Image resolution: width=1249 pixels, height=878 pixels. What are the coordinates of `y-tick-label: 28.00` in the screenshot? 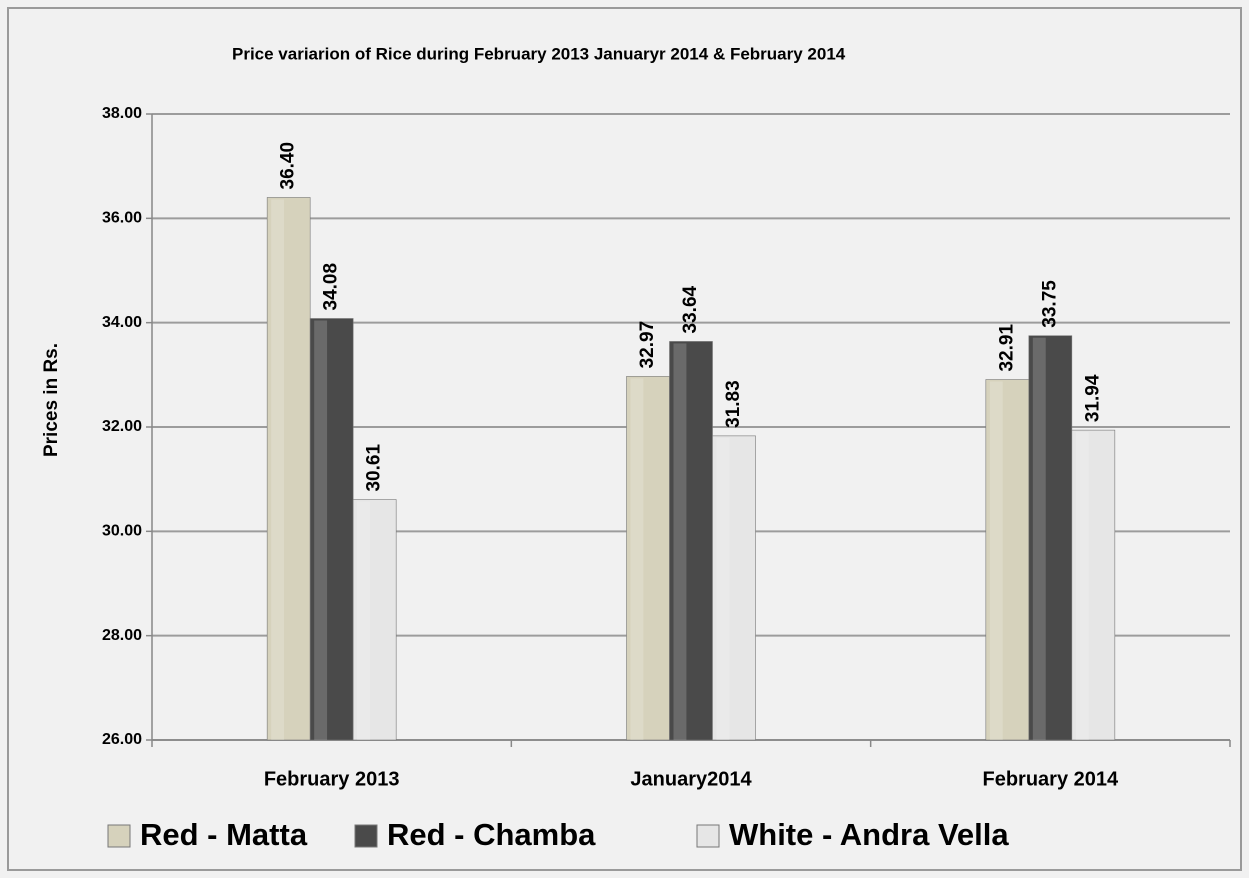 It's located at (122, 635).